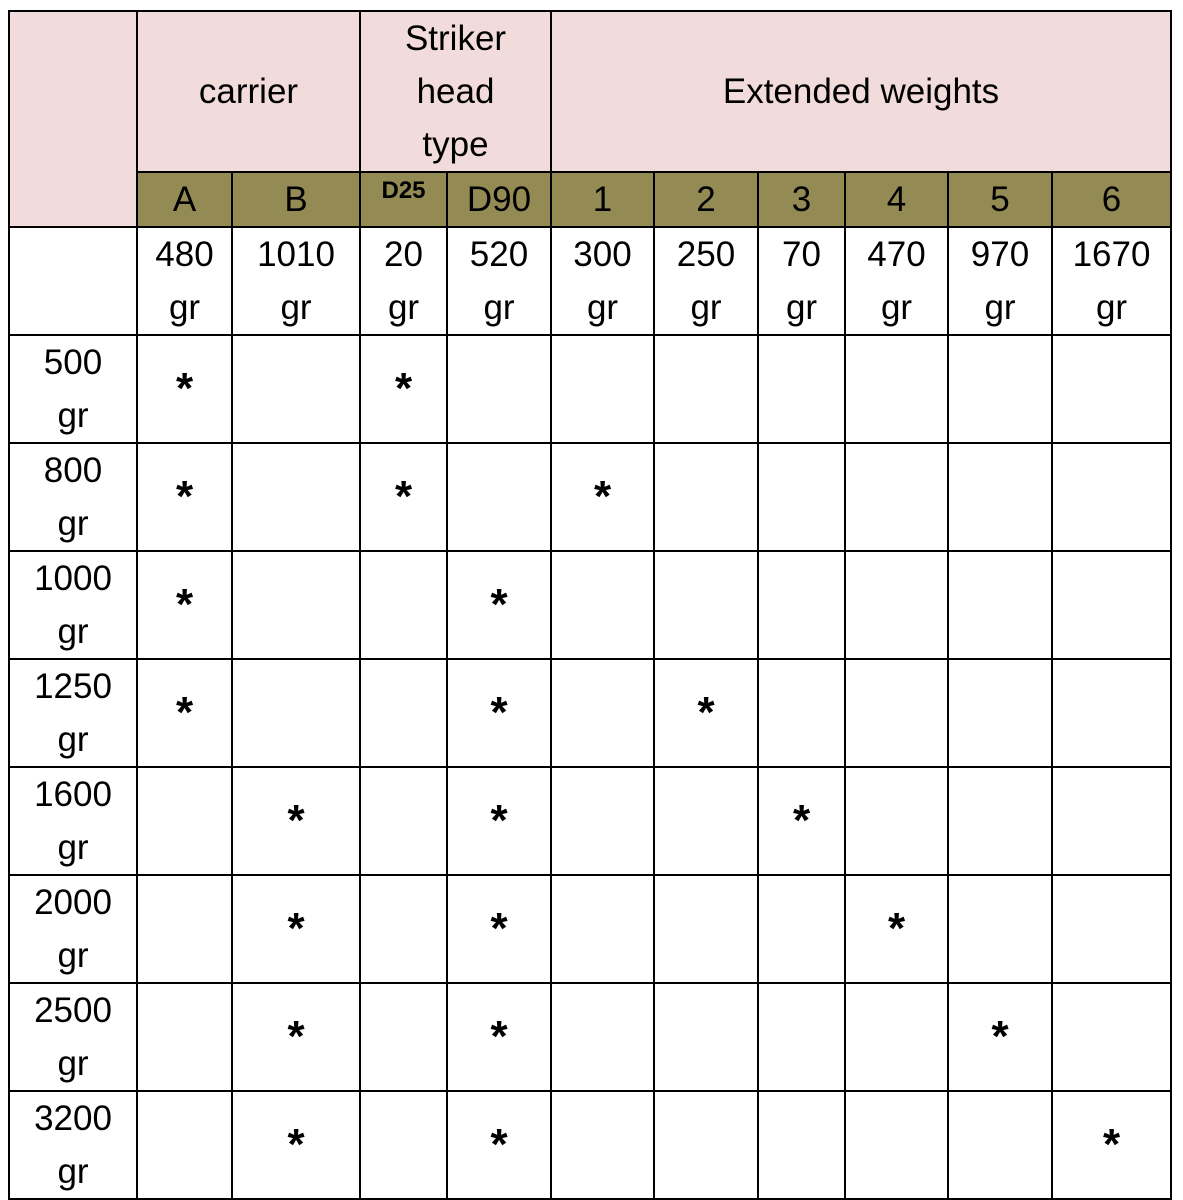  What do you see at coordinates (73, 281) in the screenshot?
I see `weights-row-label-cell` at bounding box center [73, 281].